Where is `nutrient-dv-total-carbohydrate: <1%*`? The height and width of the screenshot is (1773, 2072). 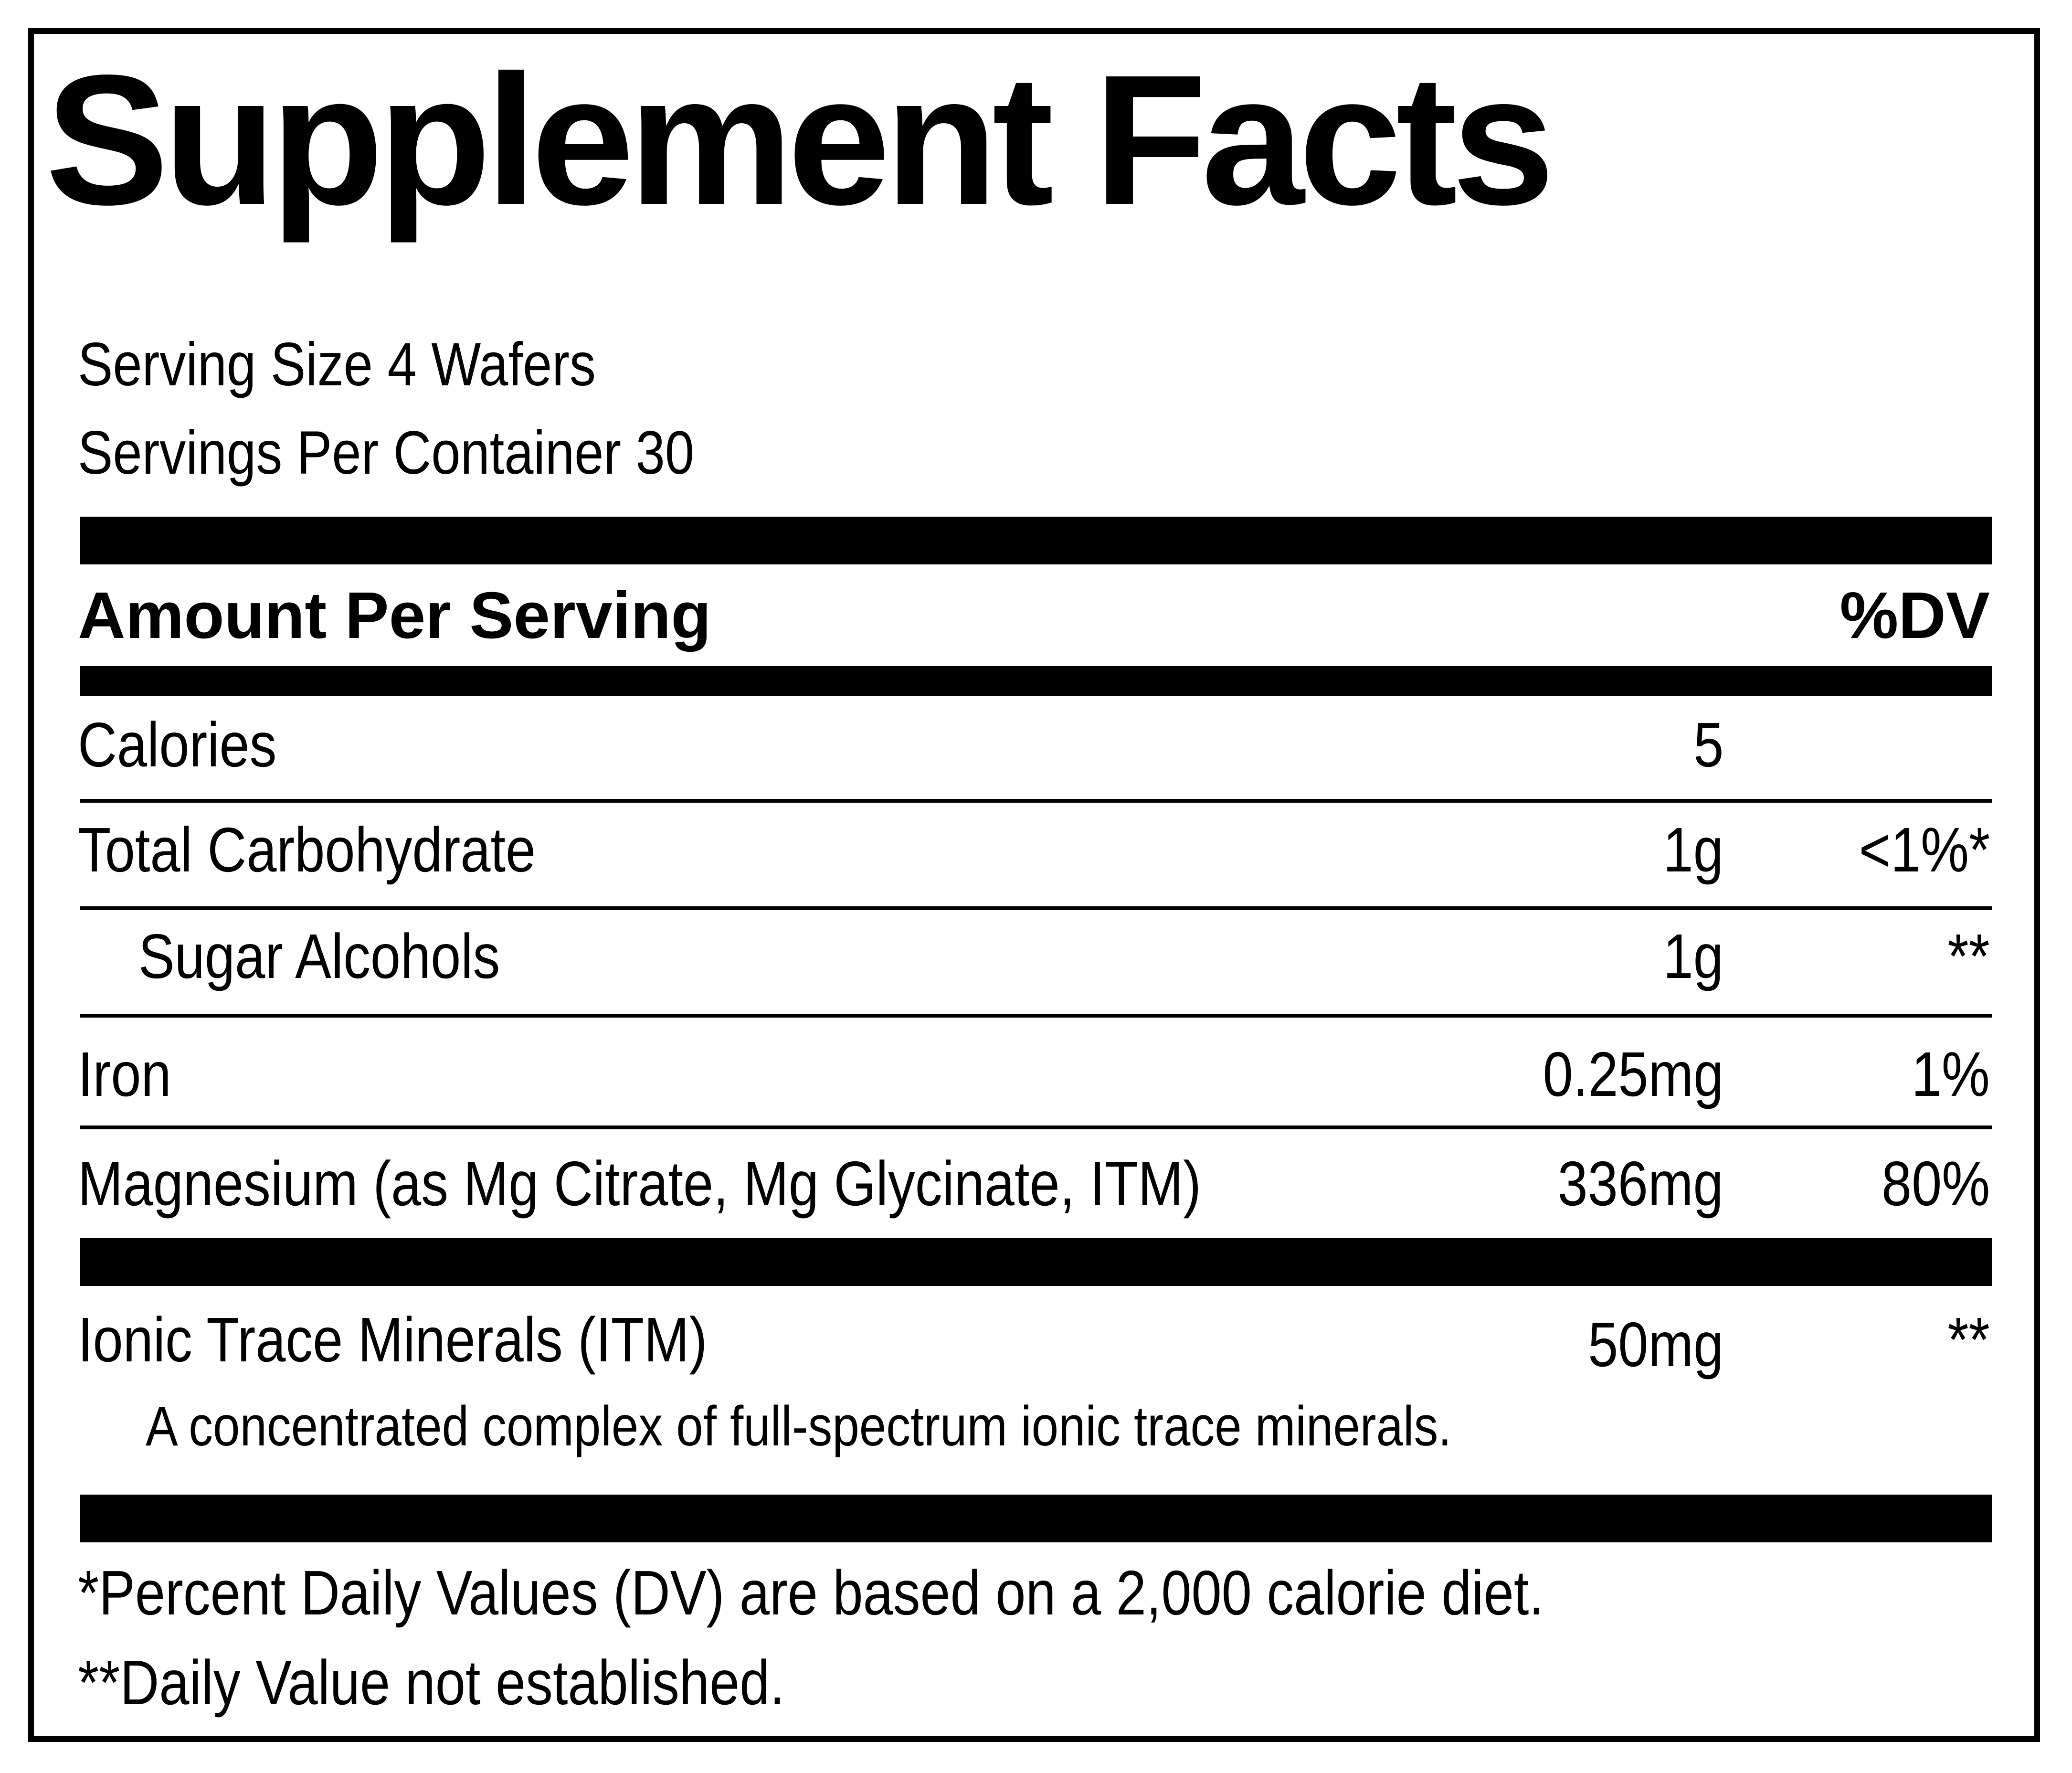
nutrient-dv-total-carbohydrate: <1%* is located at coordinates (1924, 850).